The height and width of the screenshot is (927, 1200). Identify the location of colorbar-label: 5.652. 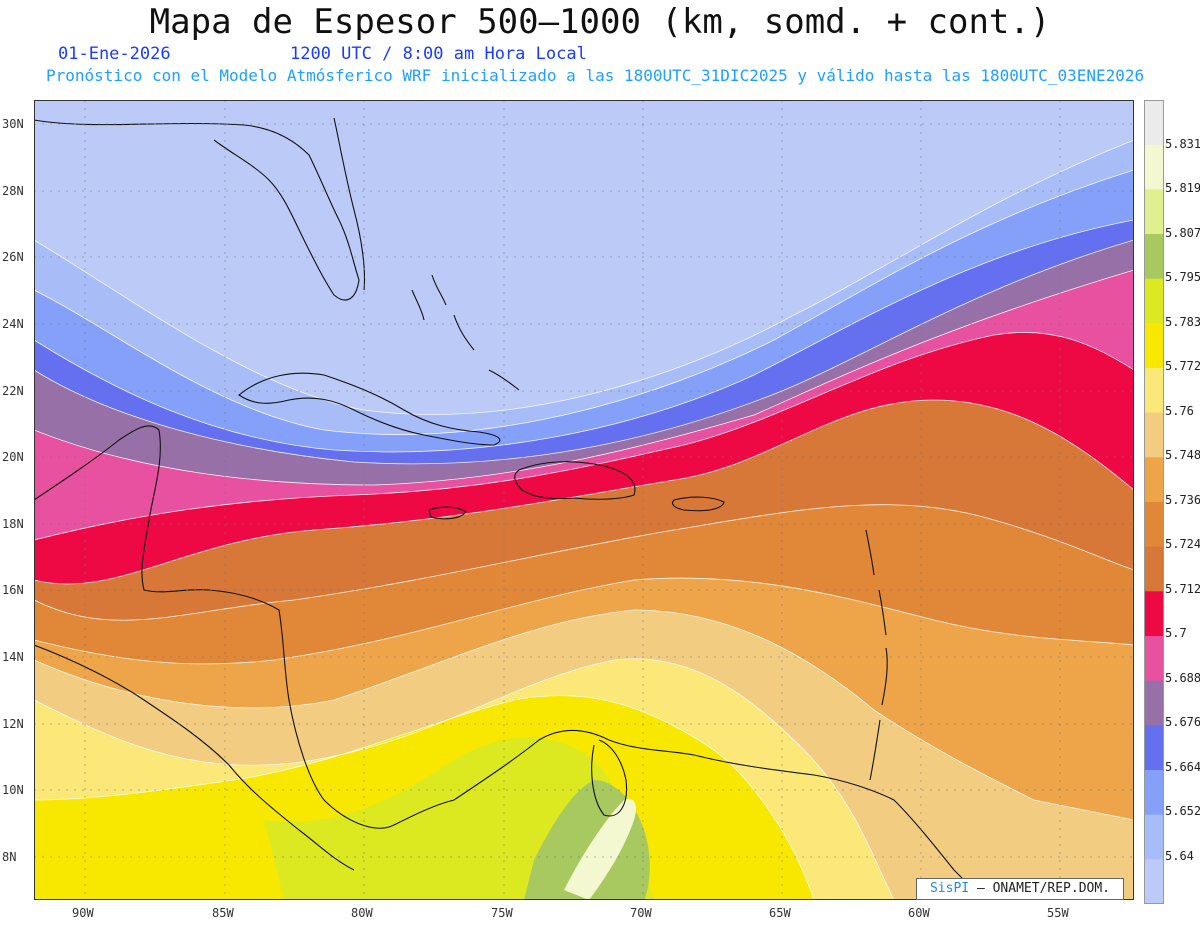
(1182, 811).